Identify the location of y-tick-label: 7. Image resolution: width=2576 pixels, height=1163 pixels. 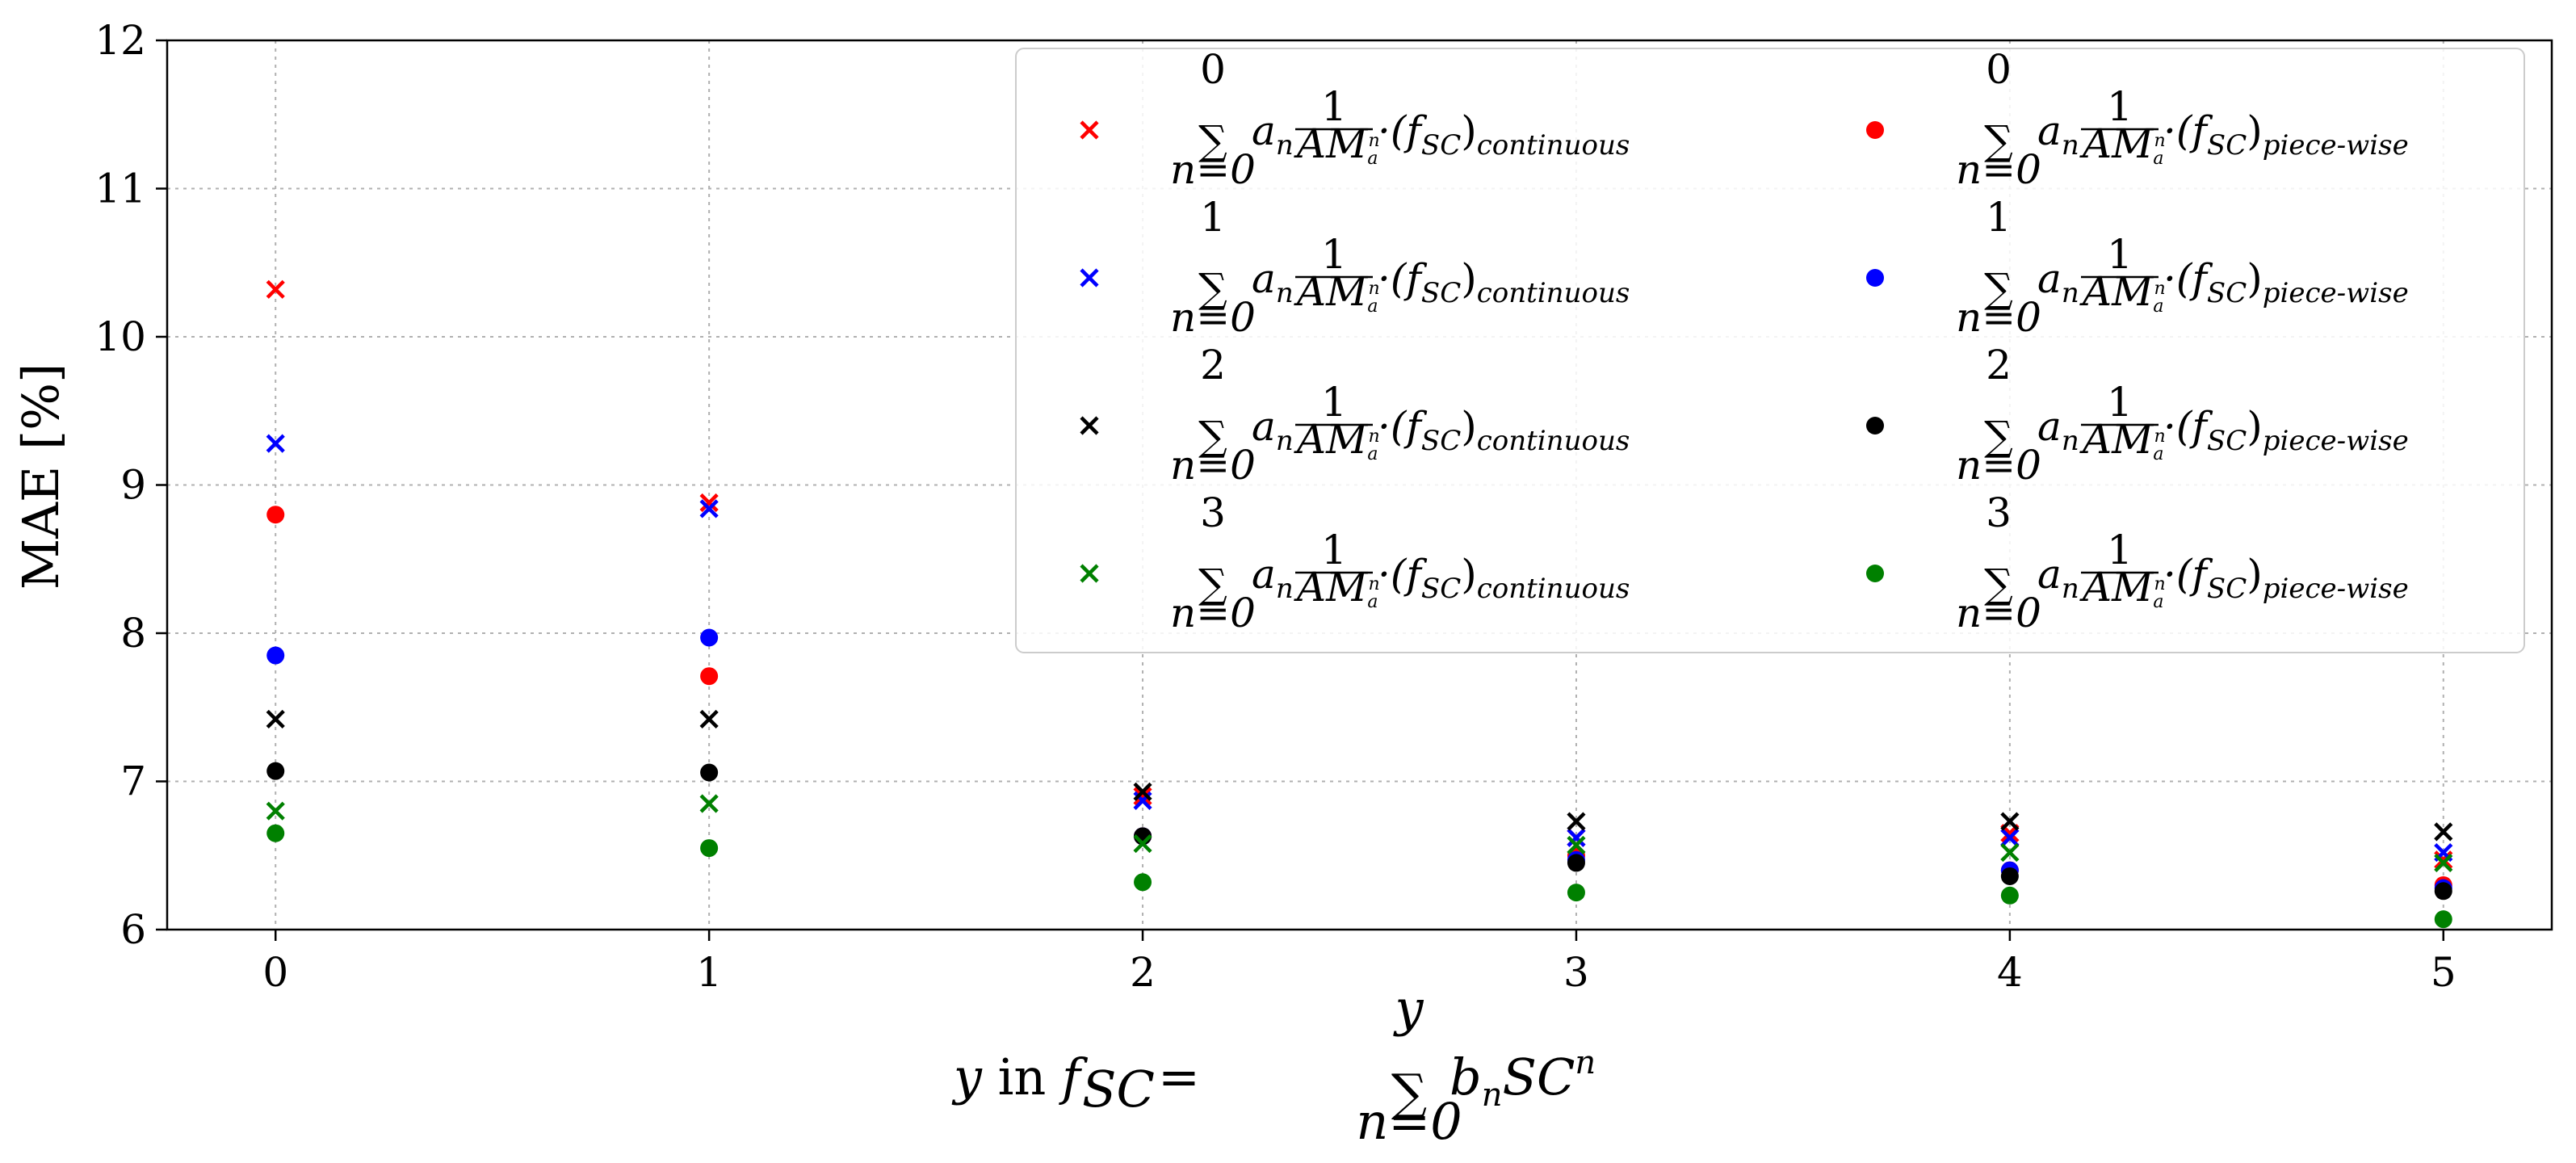
(133, 781).